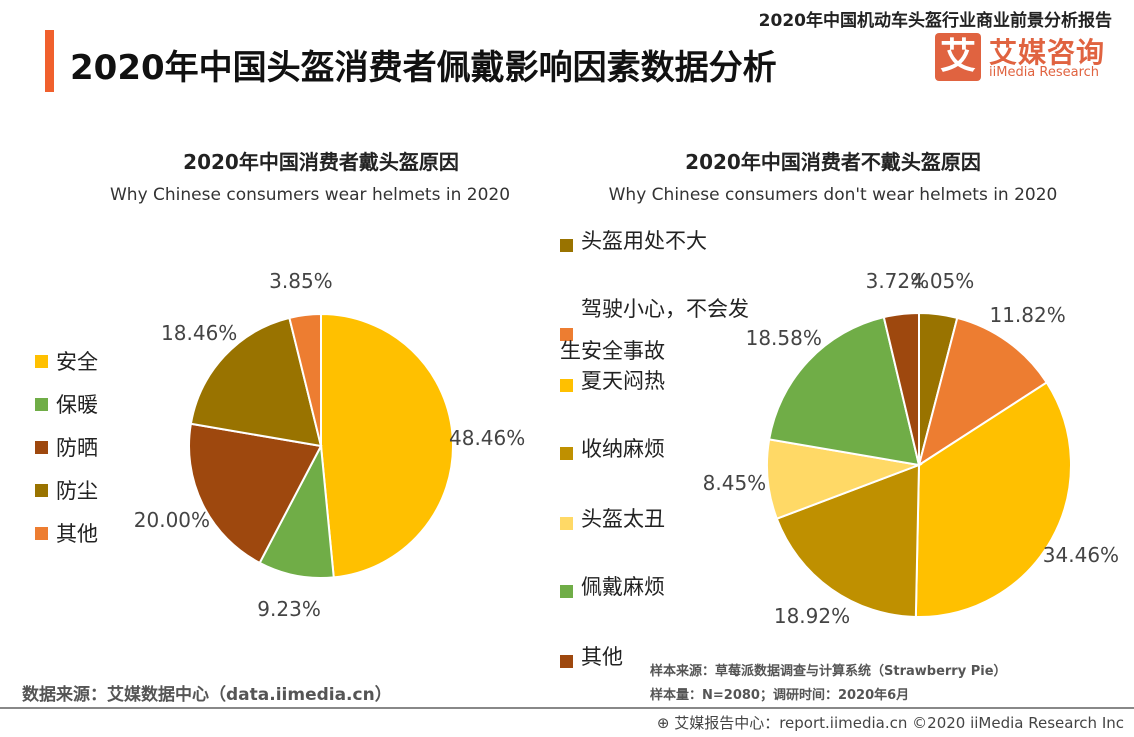  What do you see at coordinates (665, 723) in the screenshot?
I see `globe-icon: ⊕` at bounding box center [665, 723].